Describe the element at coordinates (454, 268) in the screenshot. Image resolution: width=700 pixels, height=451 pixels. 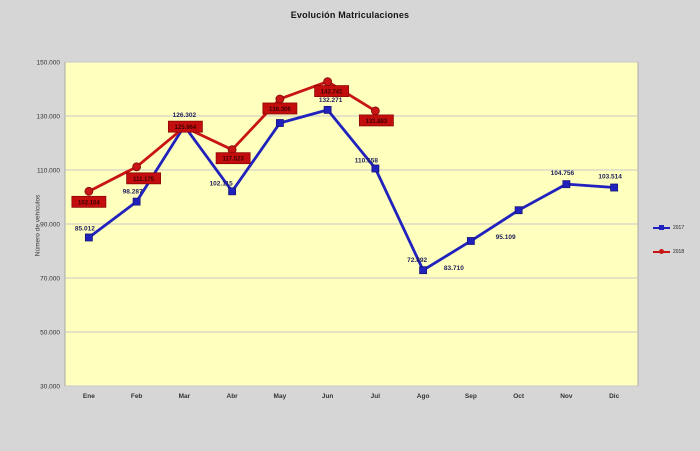
I see `svg-text: 83.710` at that location.